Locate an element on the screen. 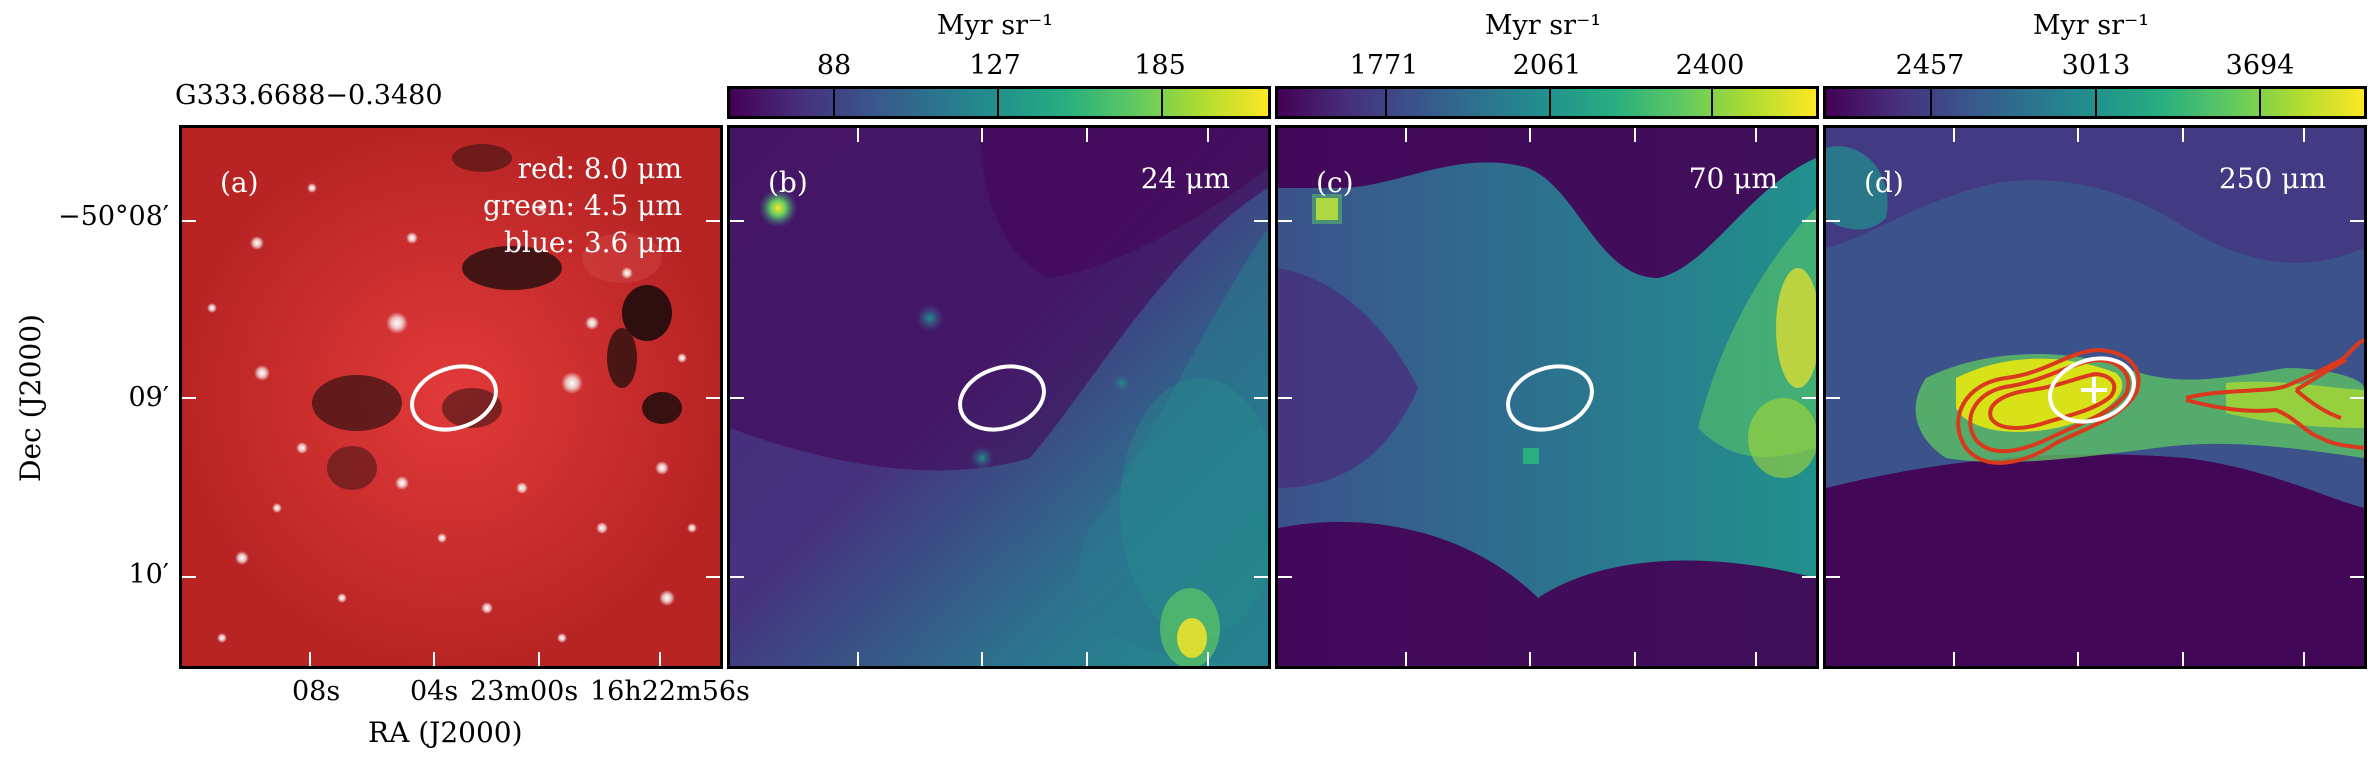 The image size is (2379, 762). x-axis-label: RA (J2000) is located at coordinates (445, 732).